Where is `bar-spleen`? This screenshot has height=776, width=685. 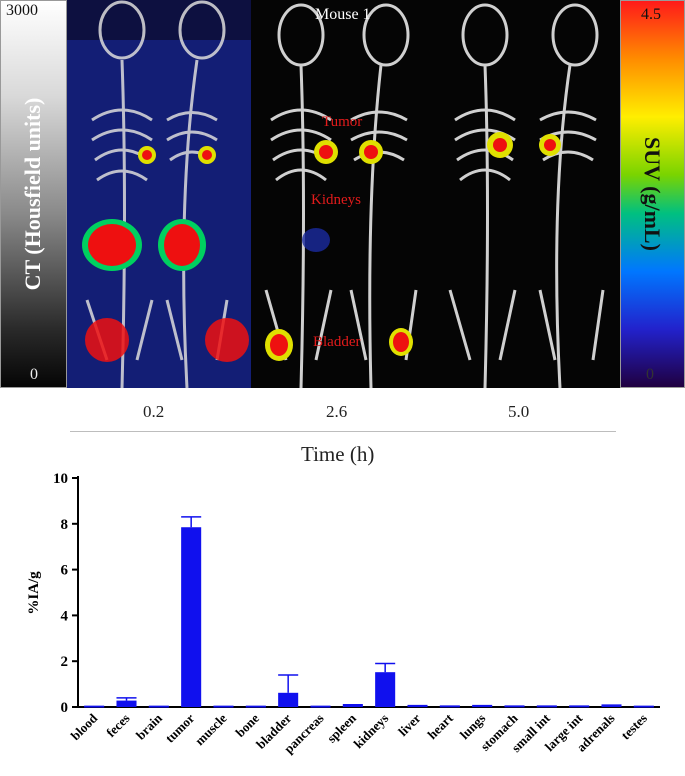
bar-spleen is located at coordinates (352, 706).